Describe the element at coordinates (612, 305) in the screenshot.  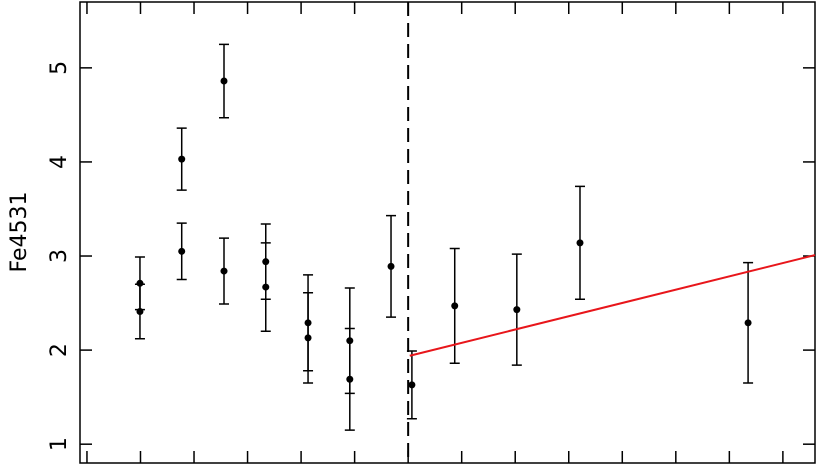
I see `fit-line` at that location.